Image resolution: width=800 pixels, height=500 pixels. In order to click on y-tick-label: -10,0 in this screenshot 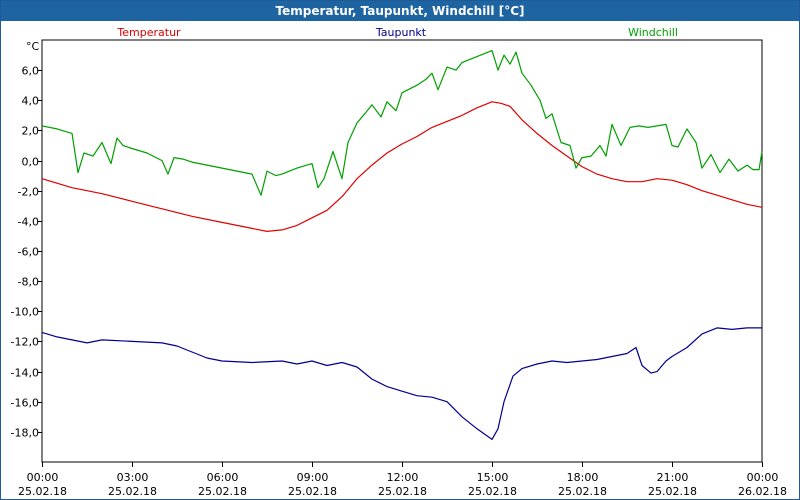, I will do `click(25, 312)`.